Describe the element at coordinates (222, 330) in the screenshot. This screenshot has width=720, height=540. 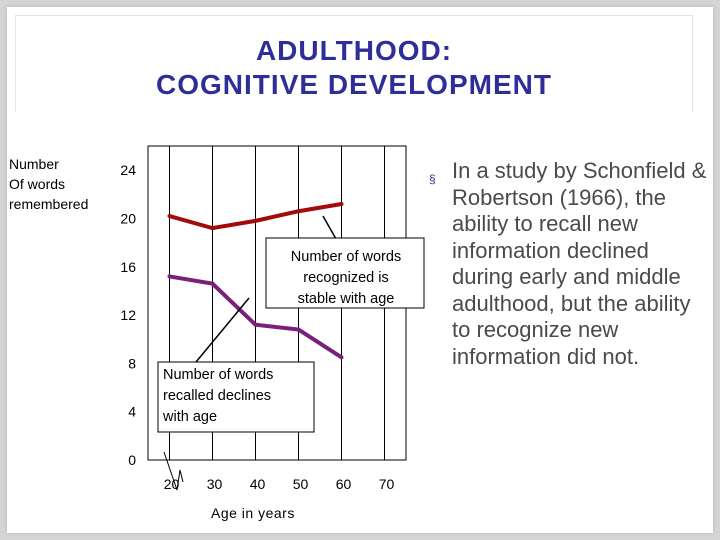
I see `callout-leader` at that location.